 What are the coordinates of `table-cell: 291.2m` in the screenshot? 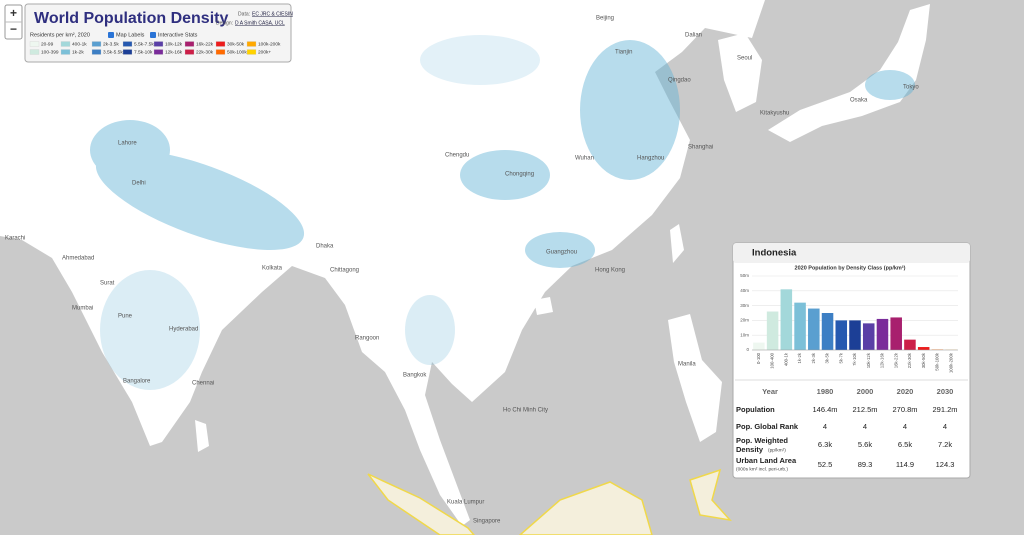 It's located at (944, 409).